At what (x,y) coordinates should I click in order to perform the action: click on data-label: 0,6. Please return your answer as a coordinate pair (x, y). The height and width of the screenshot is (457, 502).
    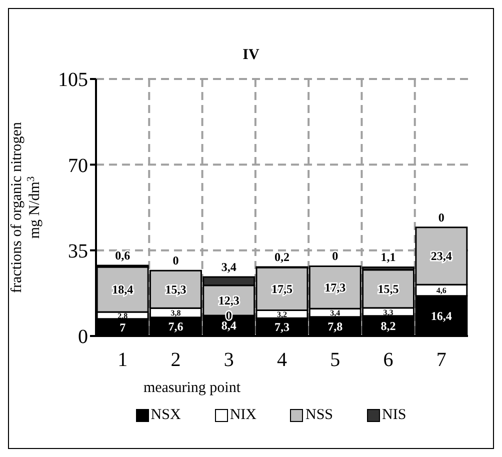
    Looking at the image, I should click on (122, 255).